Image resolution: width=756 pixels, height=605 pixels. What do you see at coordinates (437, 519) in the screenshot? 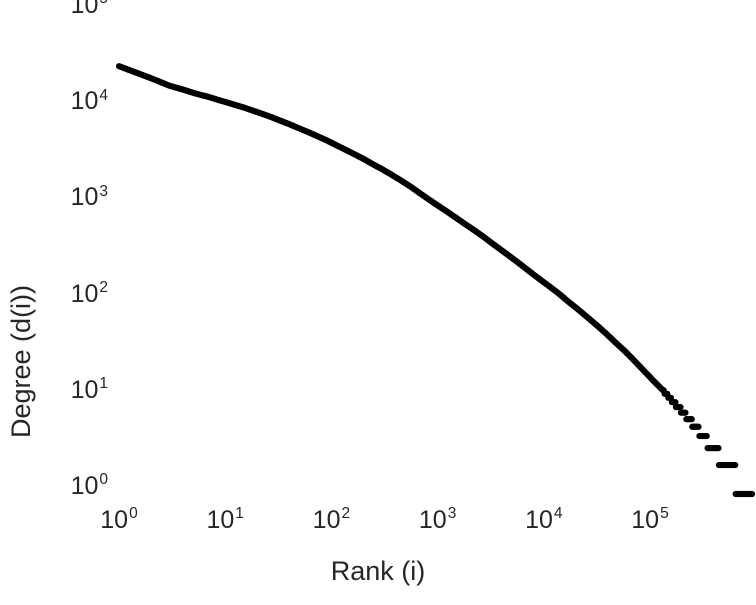
I see `xtick-label-3: 103` at bounding box center [437, 519].